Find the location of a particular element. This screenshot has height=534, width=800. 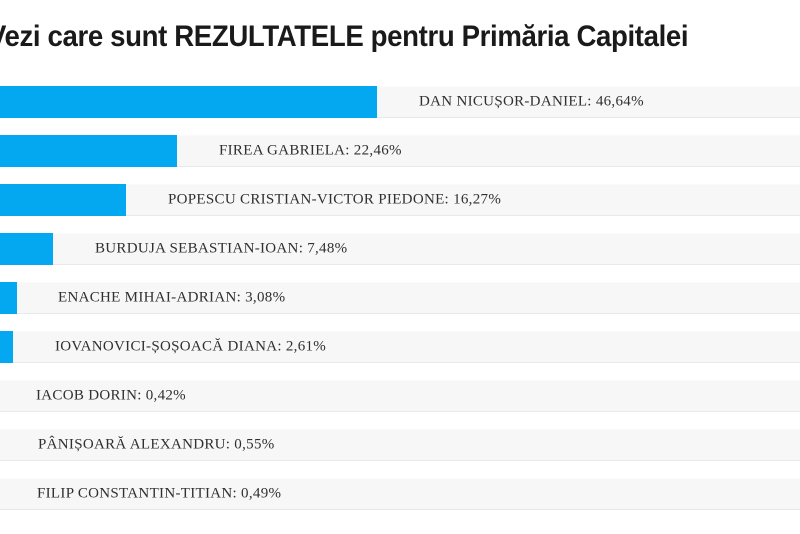

bar-label: PÂNIȘOARĂ ALEXANDRU: 0,55% is located at coordinates (156, 444).